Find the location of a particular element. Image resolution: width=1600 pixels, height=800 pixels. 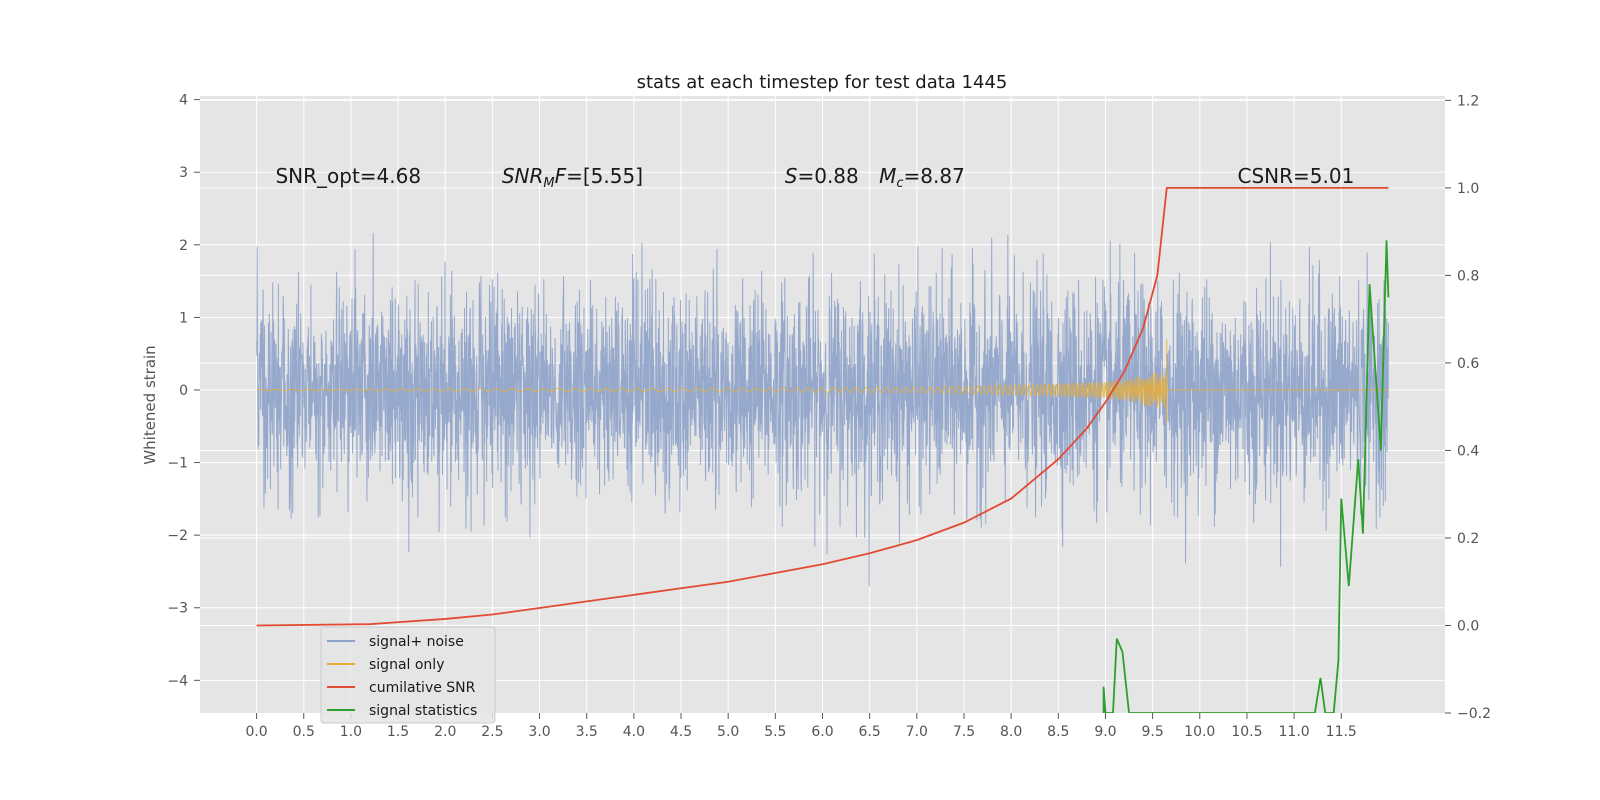

line-signal-only is located at coordinates (822, 381).